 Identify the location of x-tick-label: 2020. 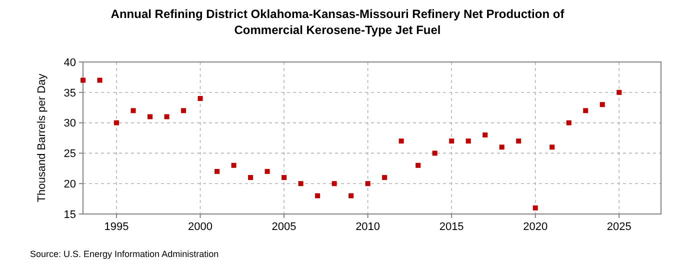
(535, 227).